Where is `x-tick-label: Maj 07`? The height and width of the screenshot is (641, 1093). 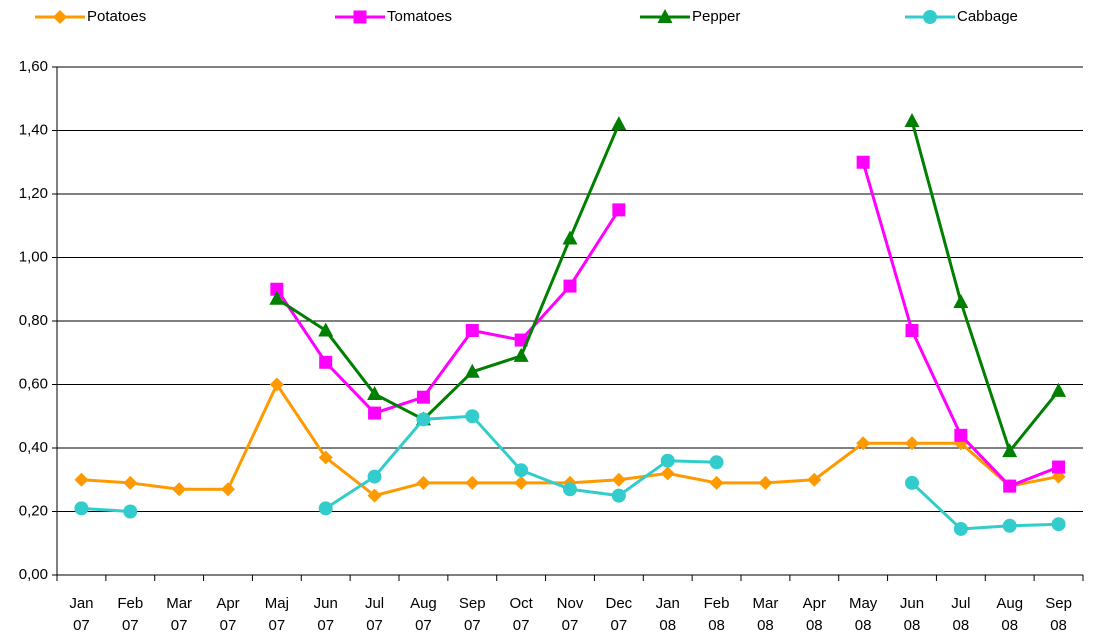
x-tick-label: Maj 07 is located at coordinates (277, 614).